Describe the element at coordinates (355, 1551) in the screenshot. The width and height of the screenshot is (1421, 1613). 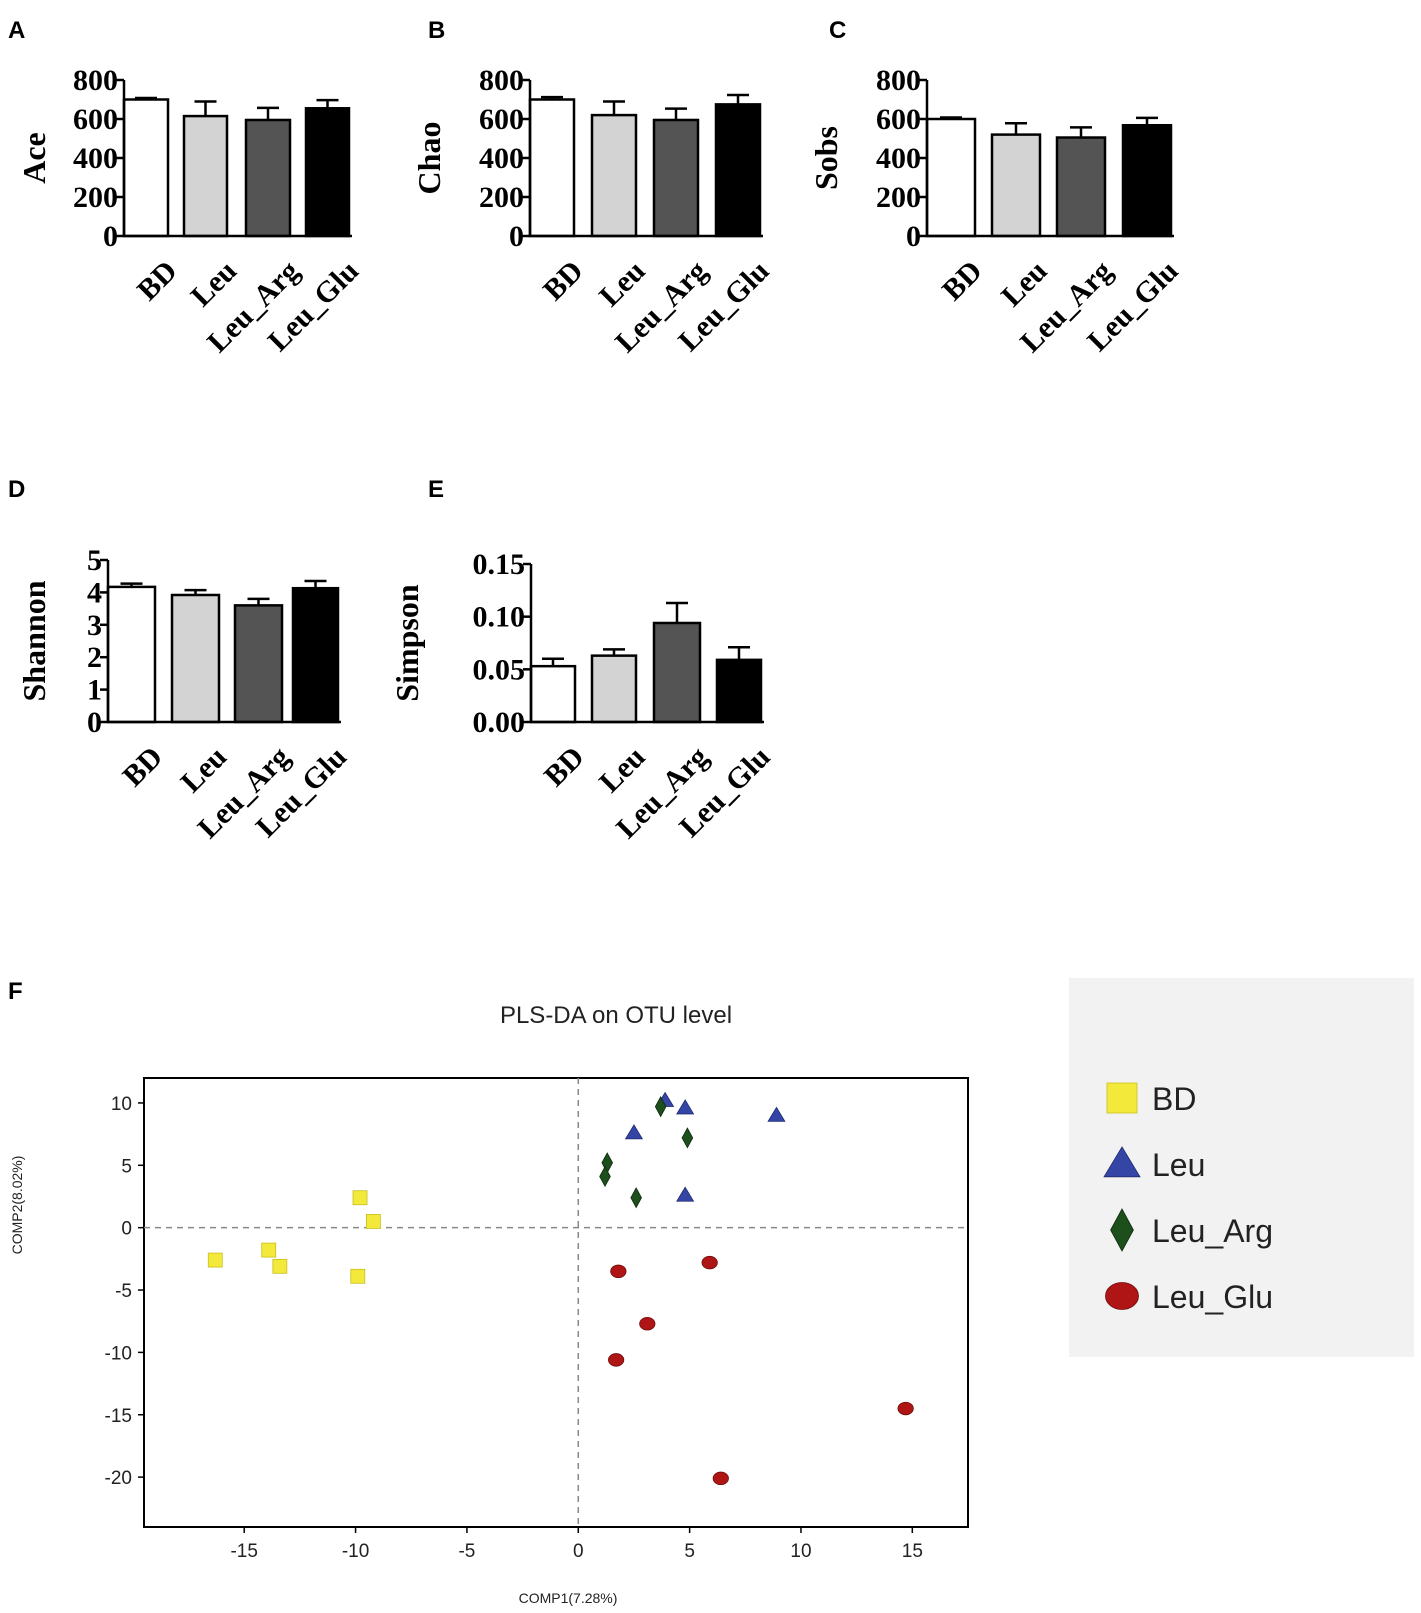
I see `x-tick-label: -10` at that location.